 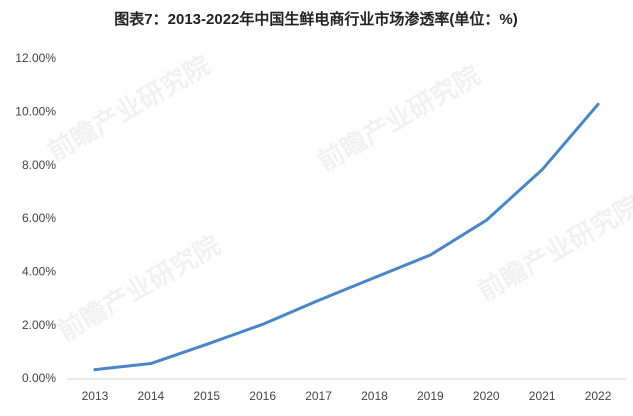 I want to click on y-tick-label: 0.00%, so click(x=39, y=378).